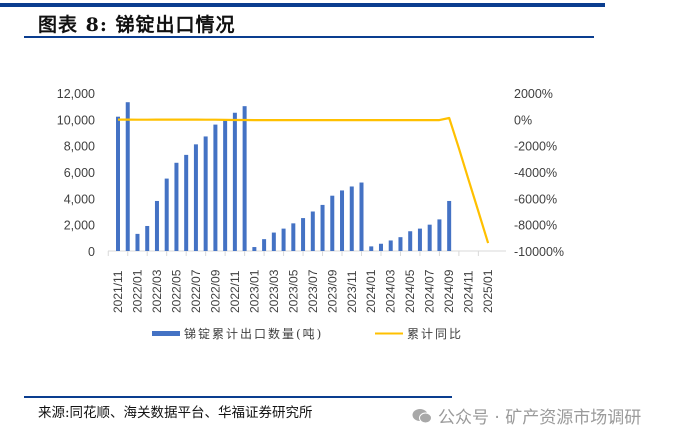 The height and width of the screenshot is (443, 685). Describe the element at coordinates (137, 291) in the screenshot. I see `x-tick-label: 2022/01` at that location.